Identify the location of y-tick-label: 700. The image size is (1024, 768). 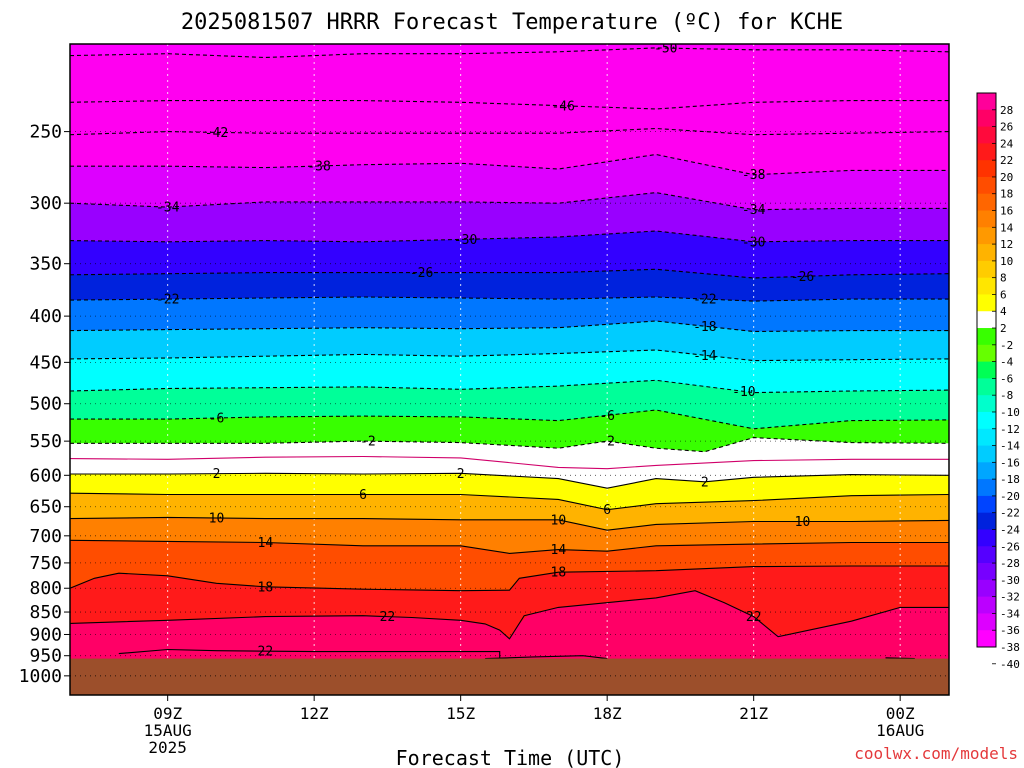
(45, 536).